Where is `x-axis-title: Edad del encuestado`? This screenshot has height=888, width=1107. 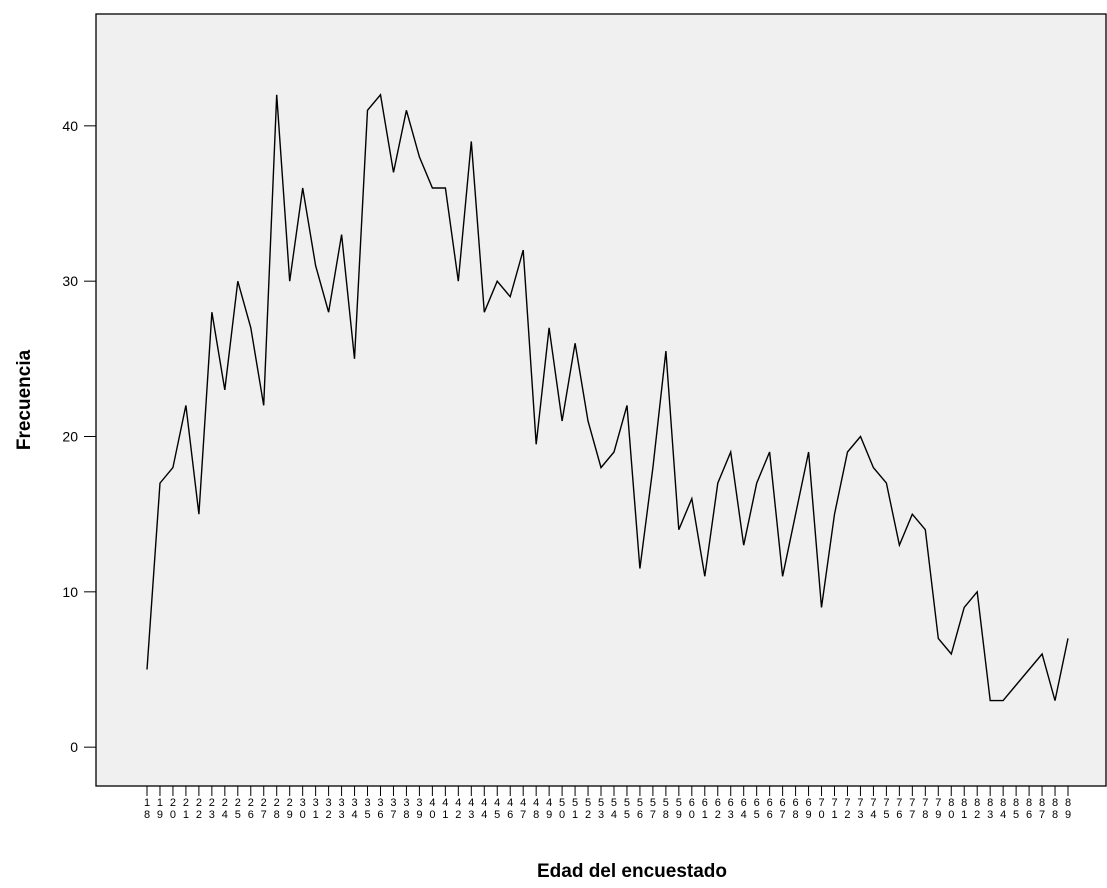 x-axis-title: Edad del encuestado is located at coordinates (632, 871).